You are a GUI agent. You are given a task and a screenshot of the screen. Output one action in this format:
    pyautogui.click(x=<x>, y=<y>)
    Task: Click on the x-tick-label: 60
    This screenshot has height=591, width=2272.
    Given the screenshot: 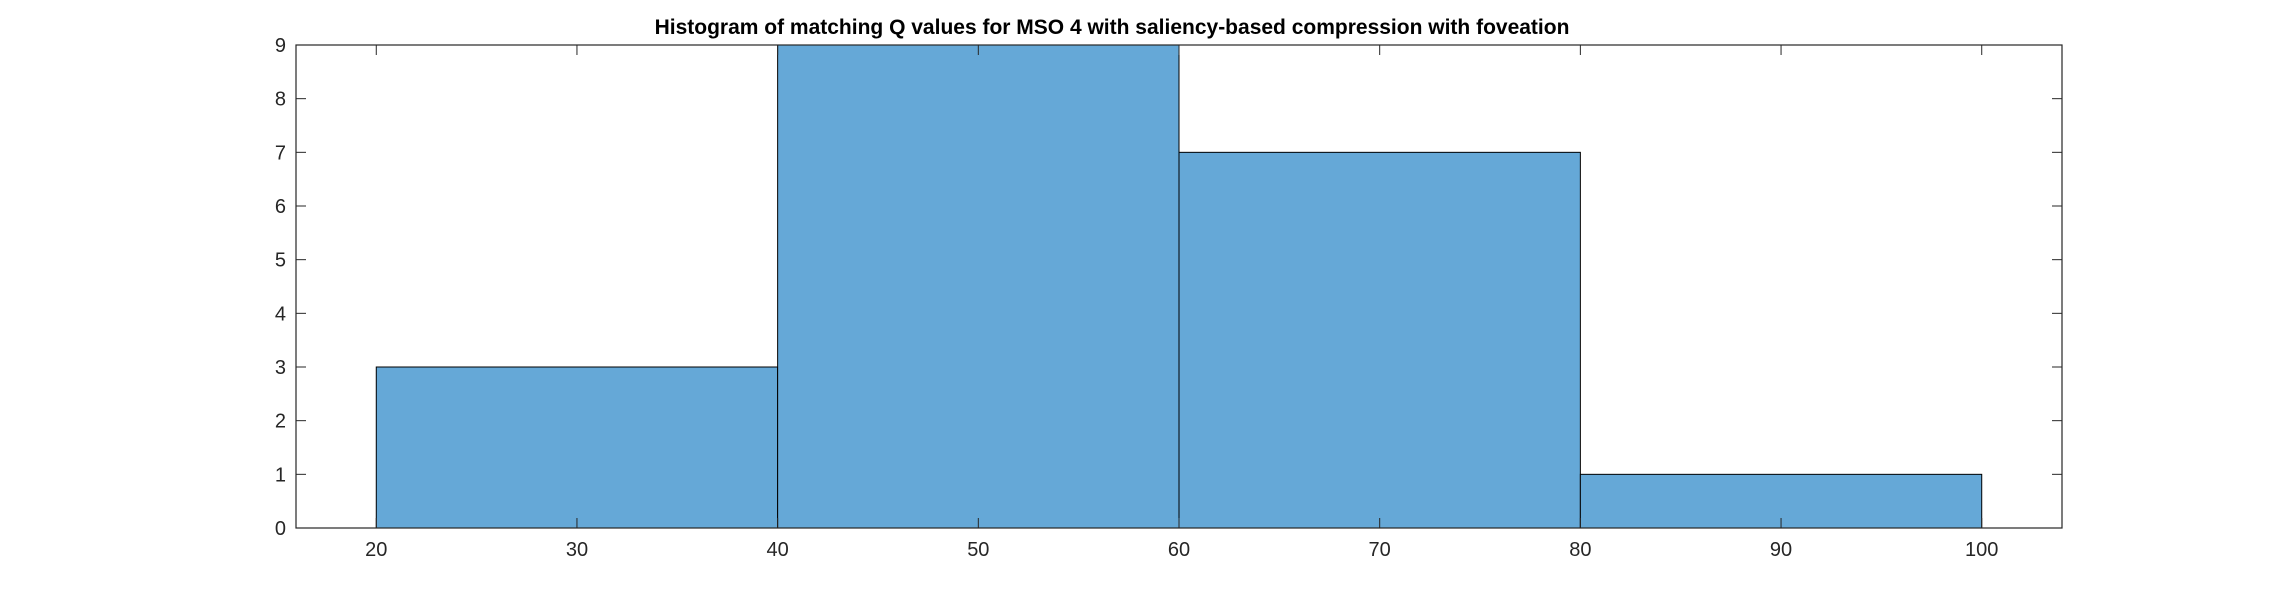 What is the action you would take?
    pyautogui.click(x=1179, y=550)
    